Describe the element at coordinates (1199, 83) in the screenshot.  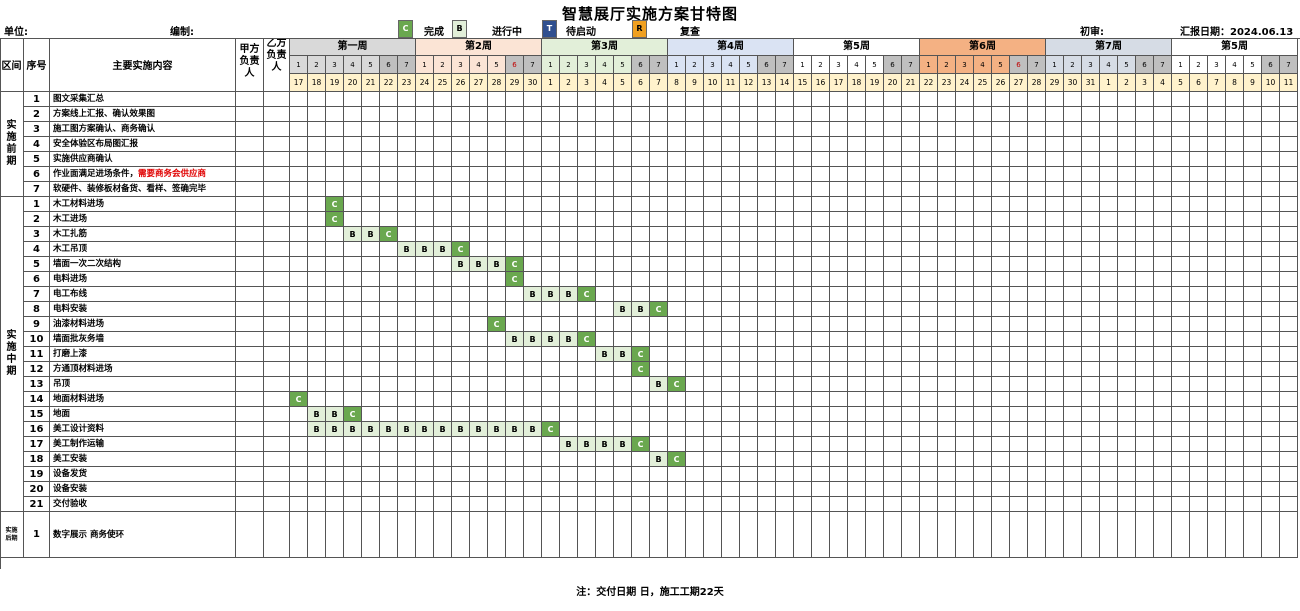
I see `date-cell: 6` at that location.